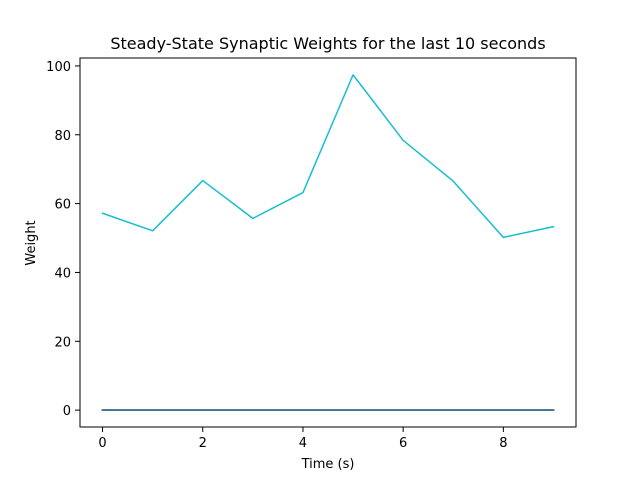  What do you see at coordinates (203, 443) in the screenshot?
I see `x-tick-label: 2` at bounding box center [203, 443].